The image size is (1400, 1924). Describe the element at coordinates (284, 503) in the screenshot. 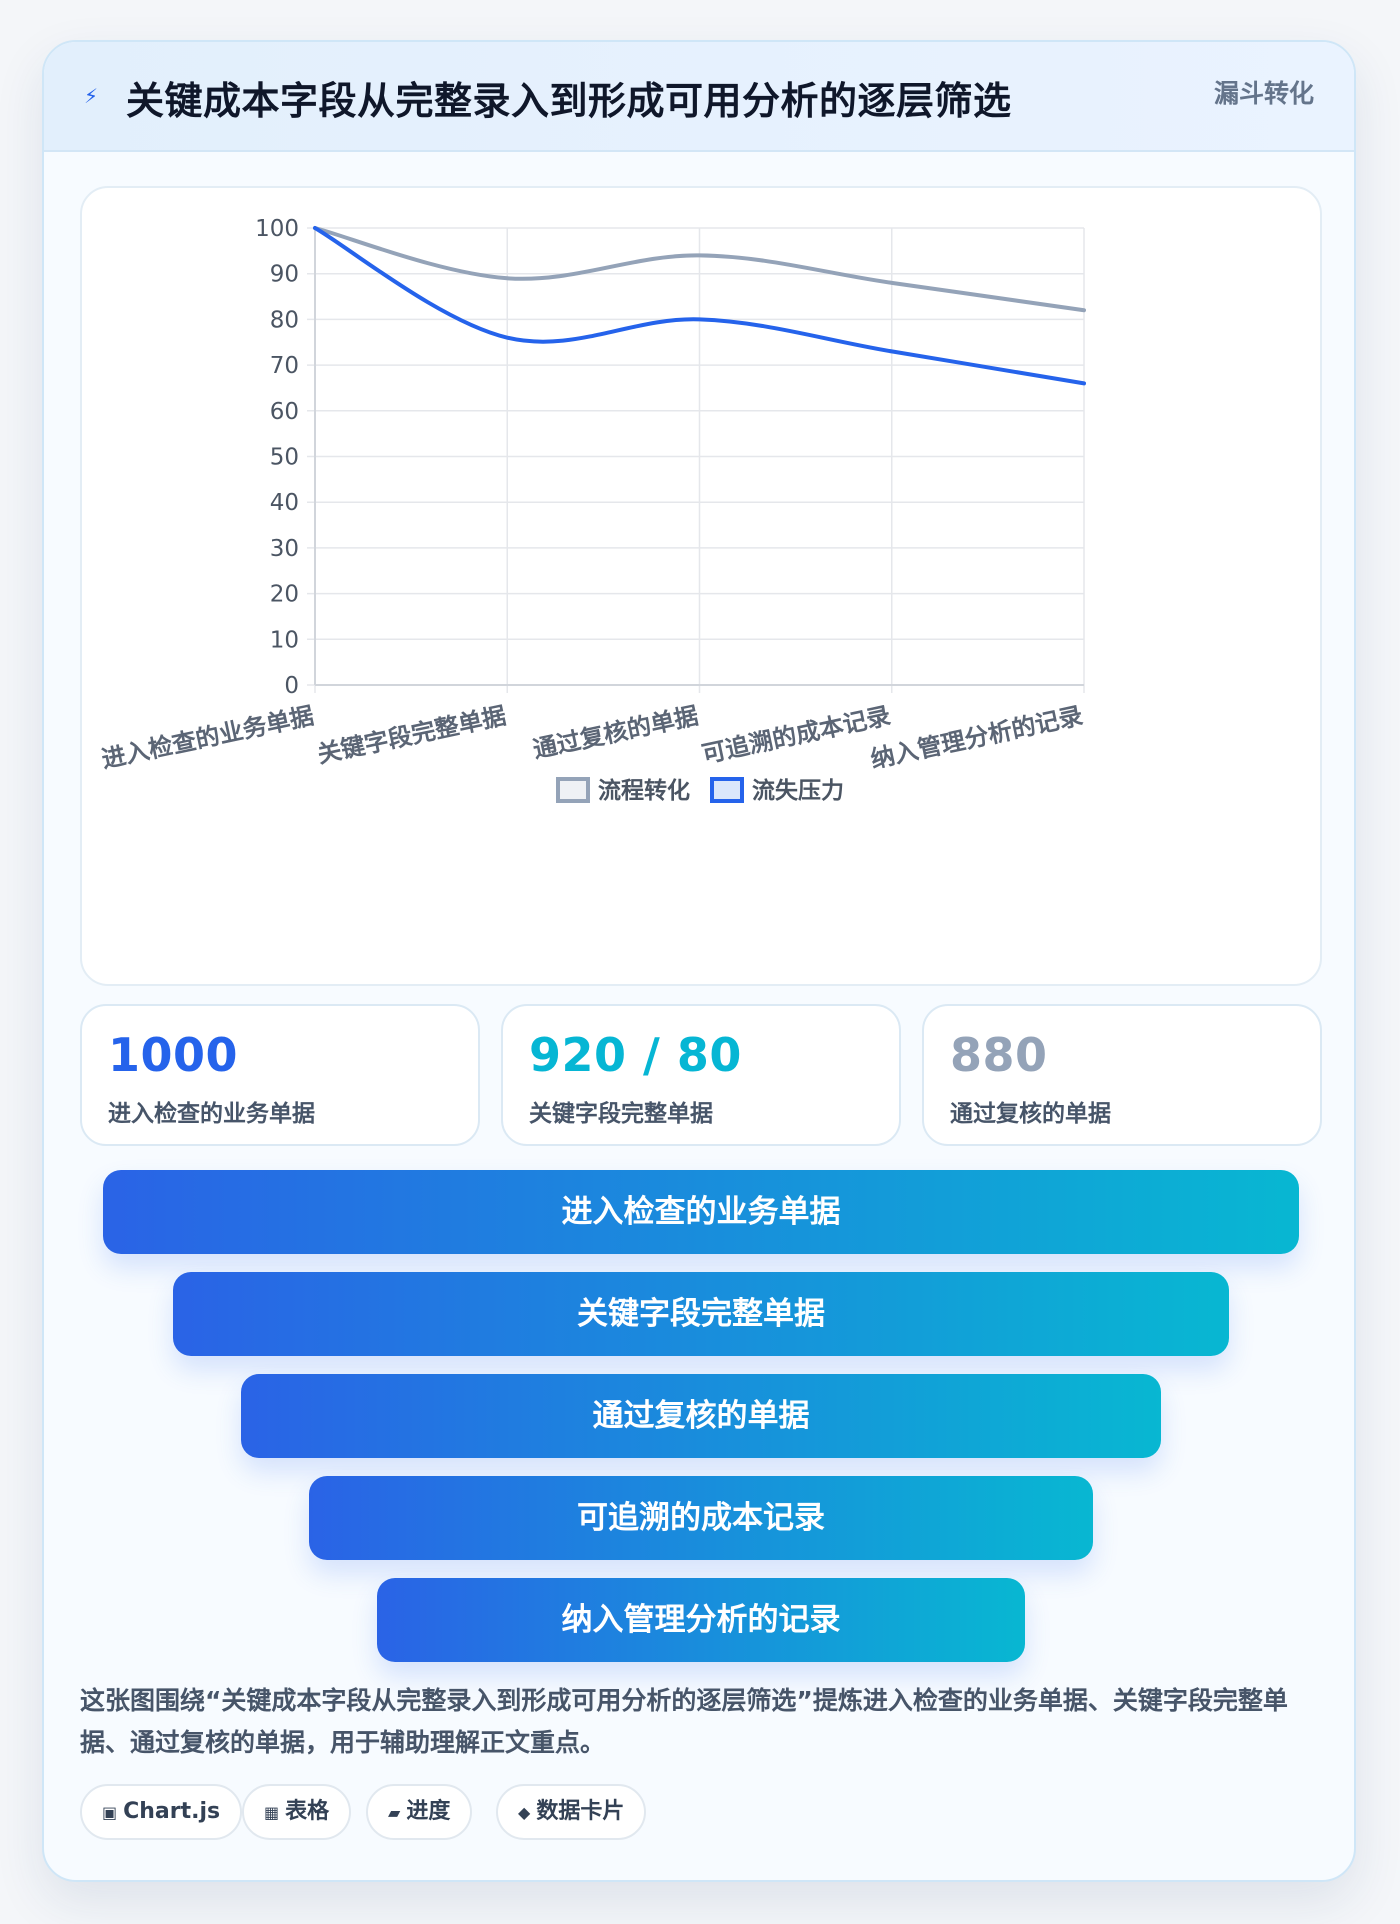

I see `y-tick-label: 40` at that location.